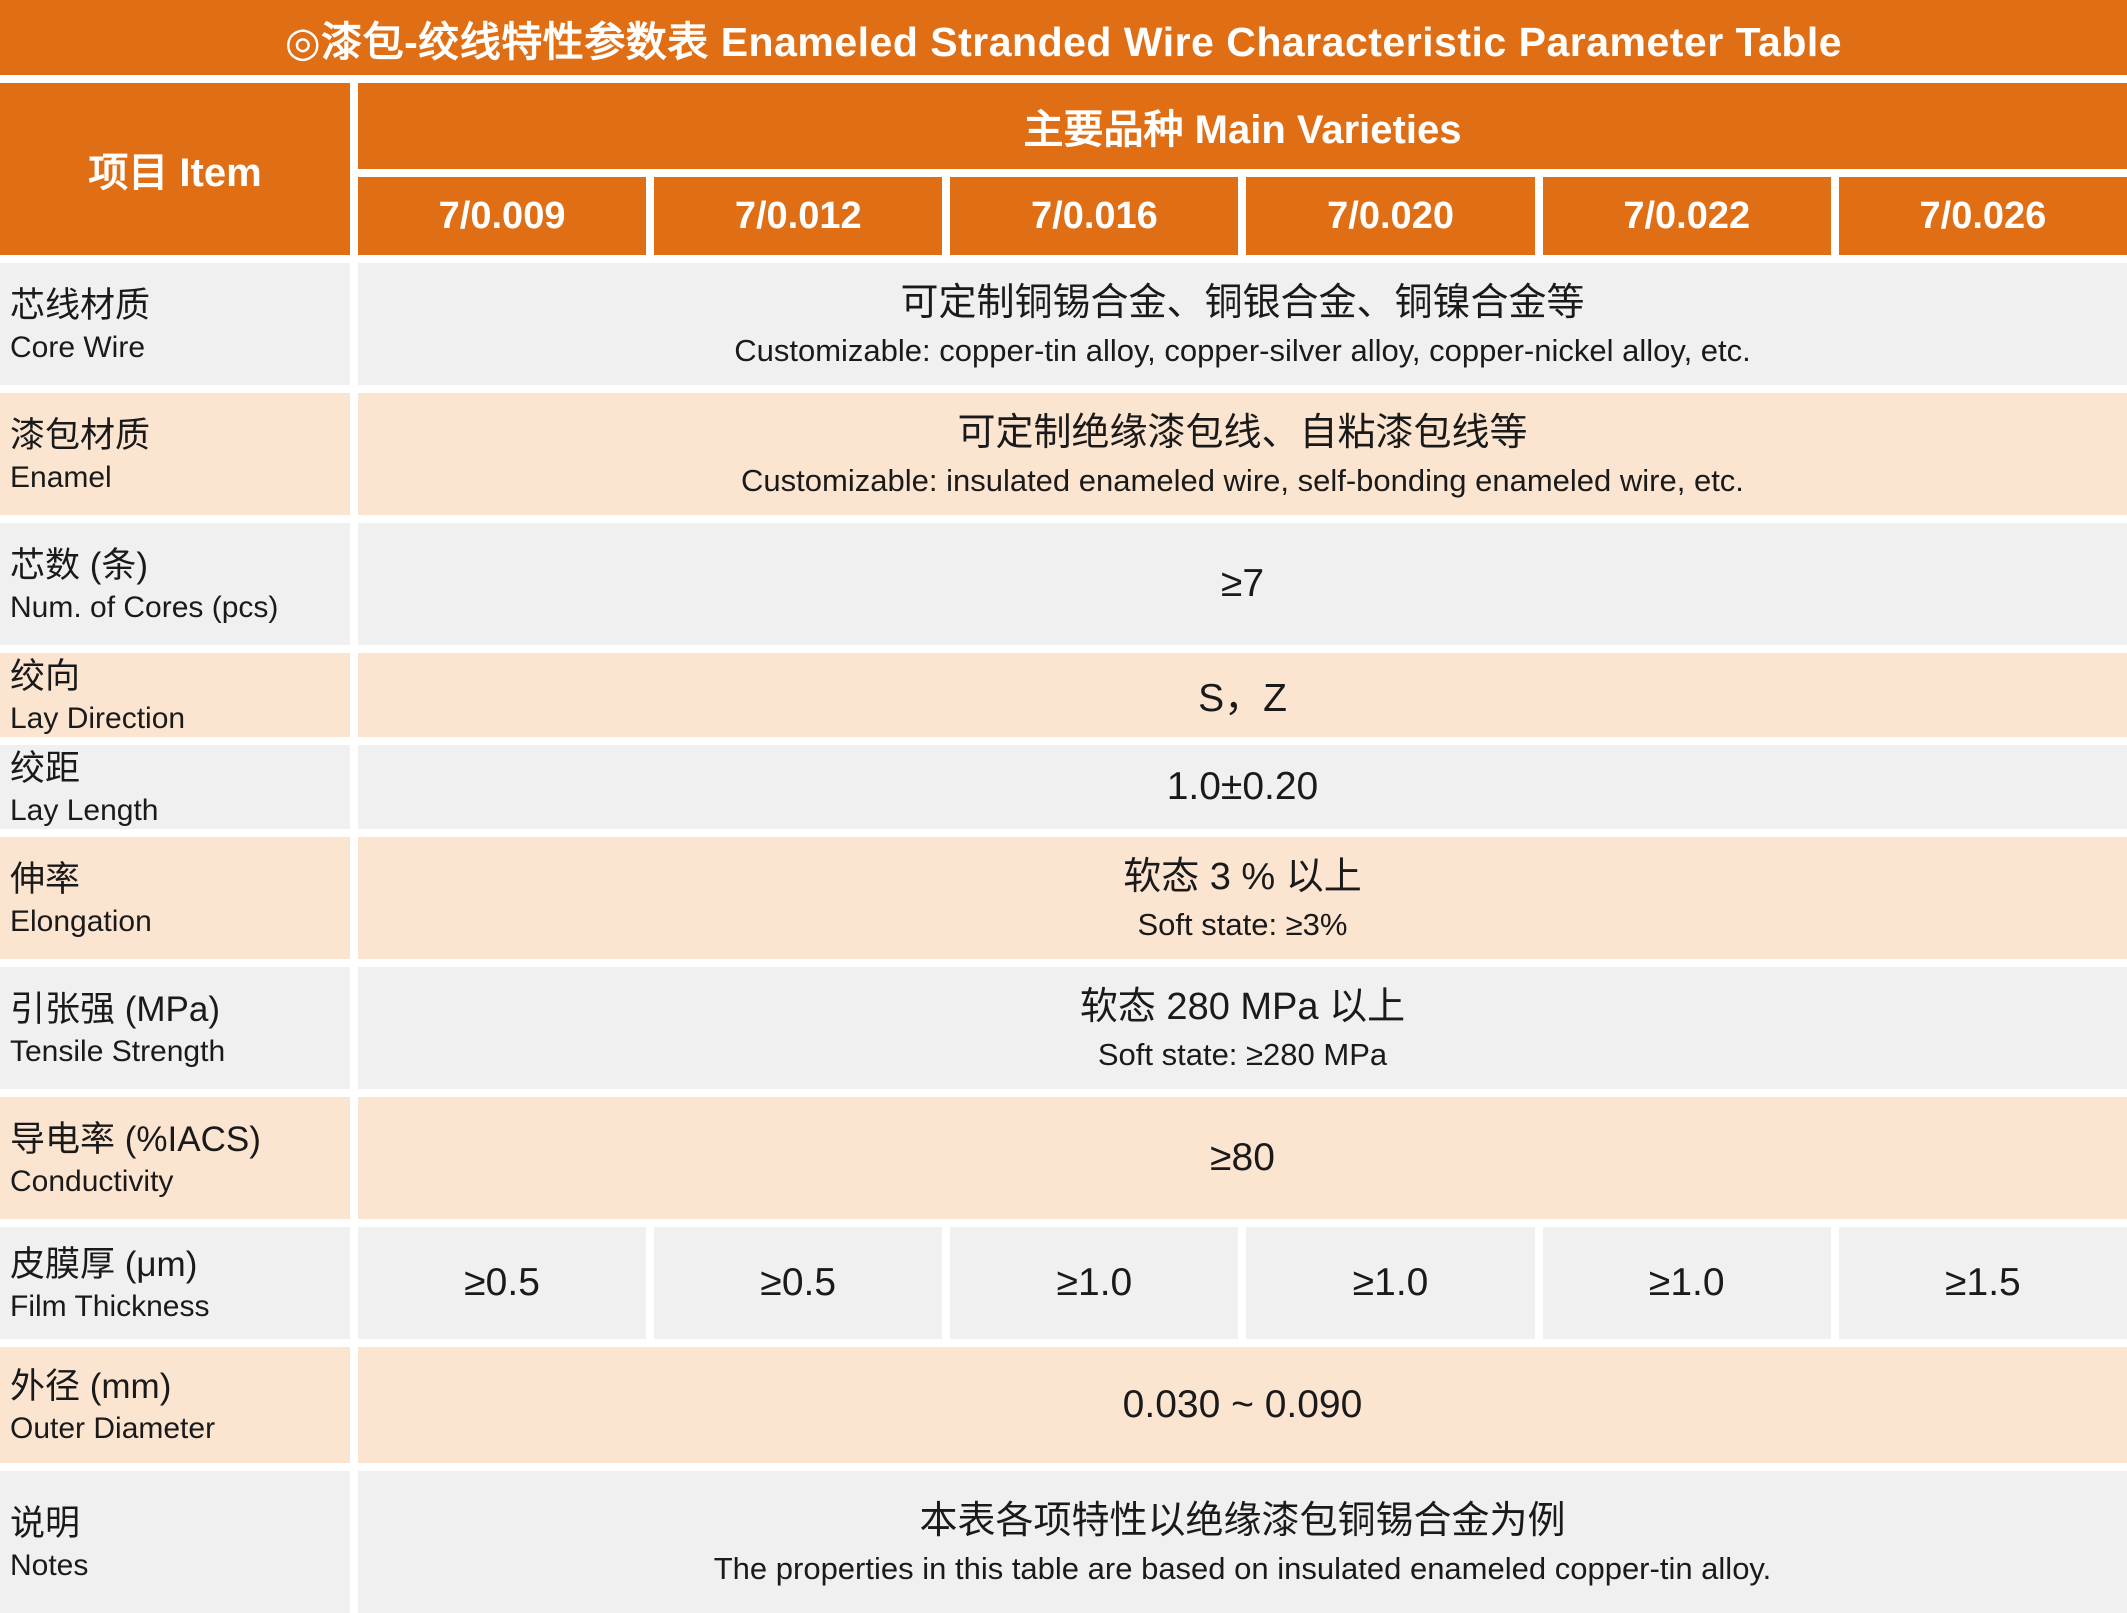 The image size is (2127, 1613). What do you see at coordinates (175, 898) in the screenshot?
I see `row-label: 伸率 Elongation` at bounding box center [175, 898].